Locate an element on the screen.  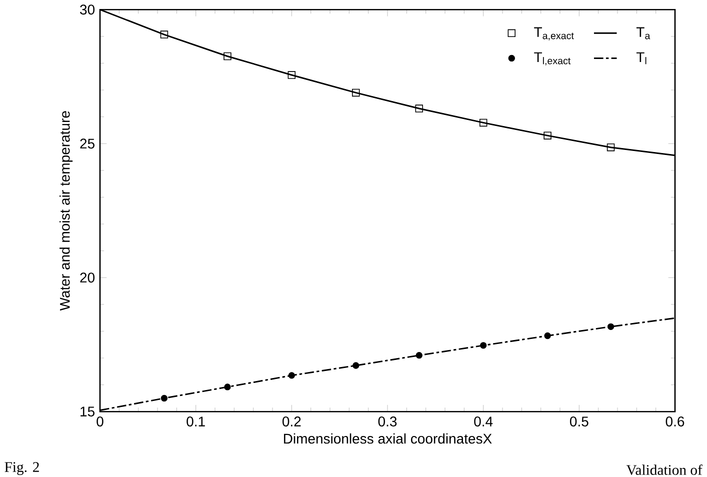
x-tick-label: 0.5 is located at coordinates (579, 421).